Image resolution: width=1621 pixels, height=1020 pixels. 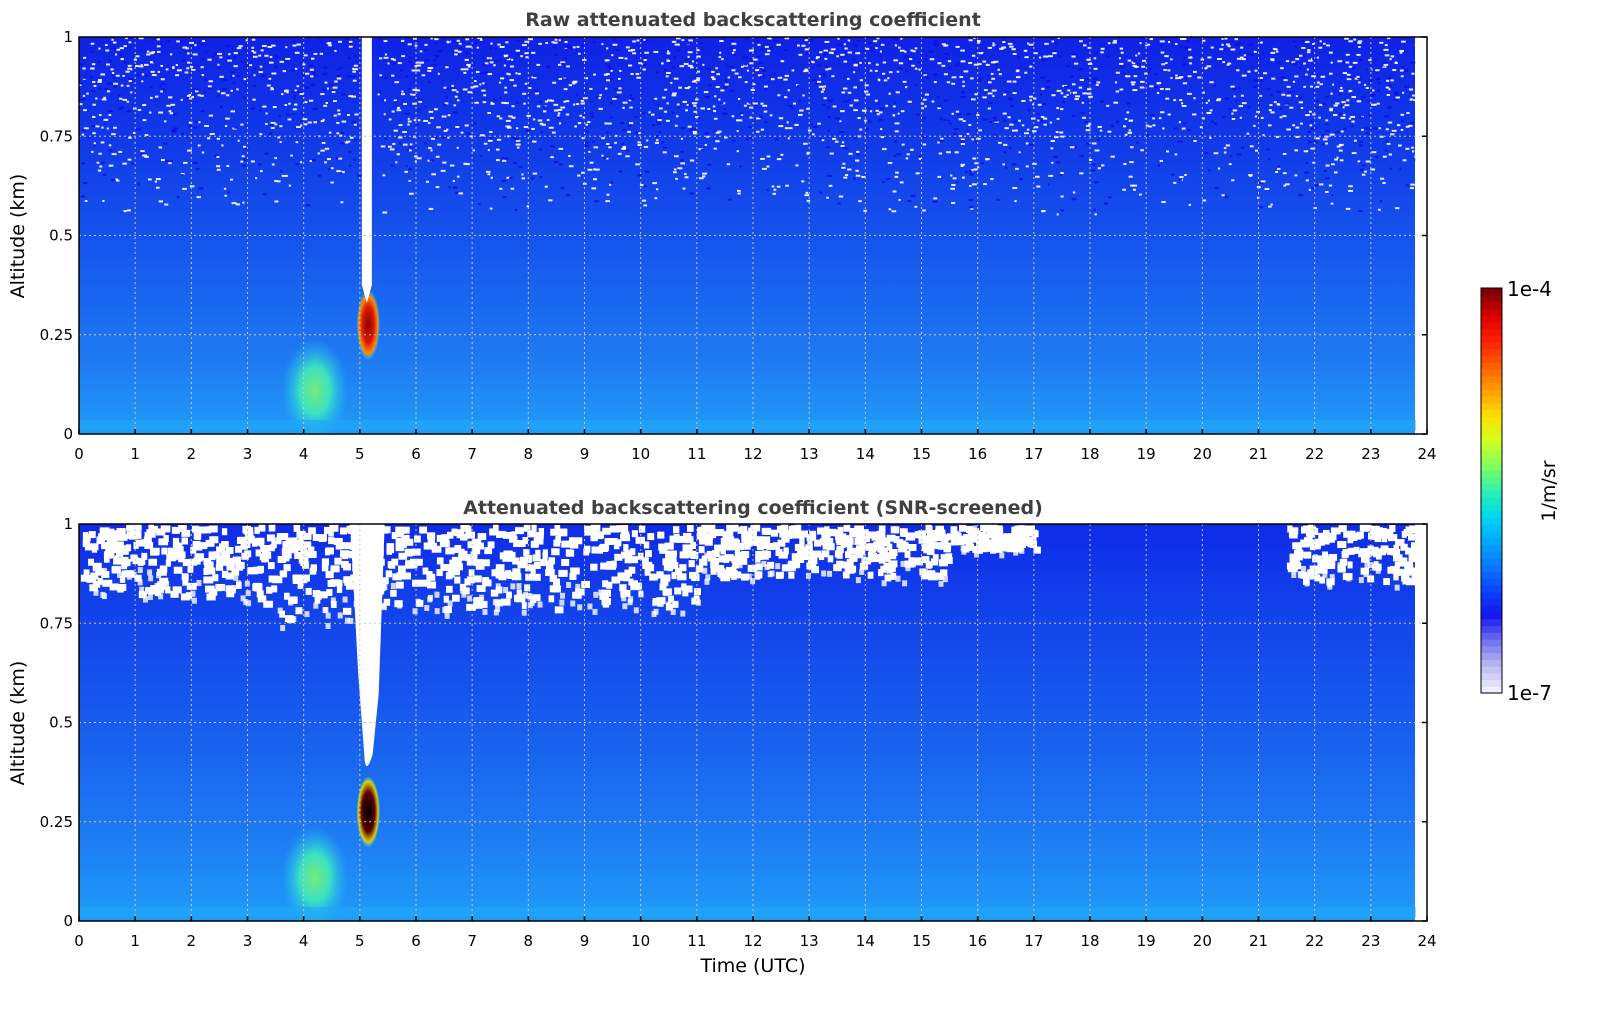 What do you see at coordinates (1520, 491) in the screenshot?
I see `colorbar: 1e-4 1e-7 1/m/sr` at bounding box center [1520, 491].